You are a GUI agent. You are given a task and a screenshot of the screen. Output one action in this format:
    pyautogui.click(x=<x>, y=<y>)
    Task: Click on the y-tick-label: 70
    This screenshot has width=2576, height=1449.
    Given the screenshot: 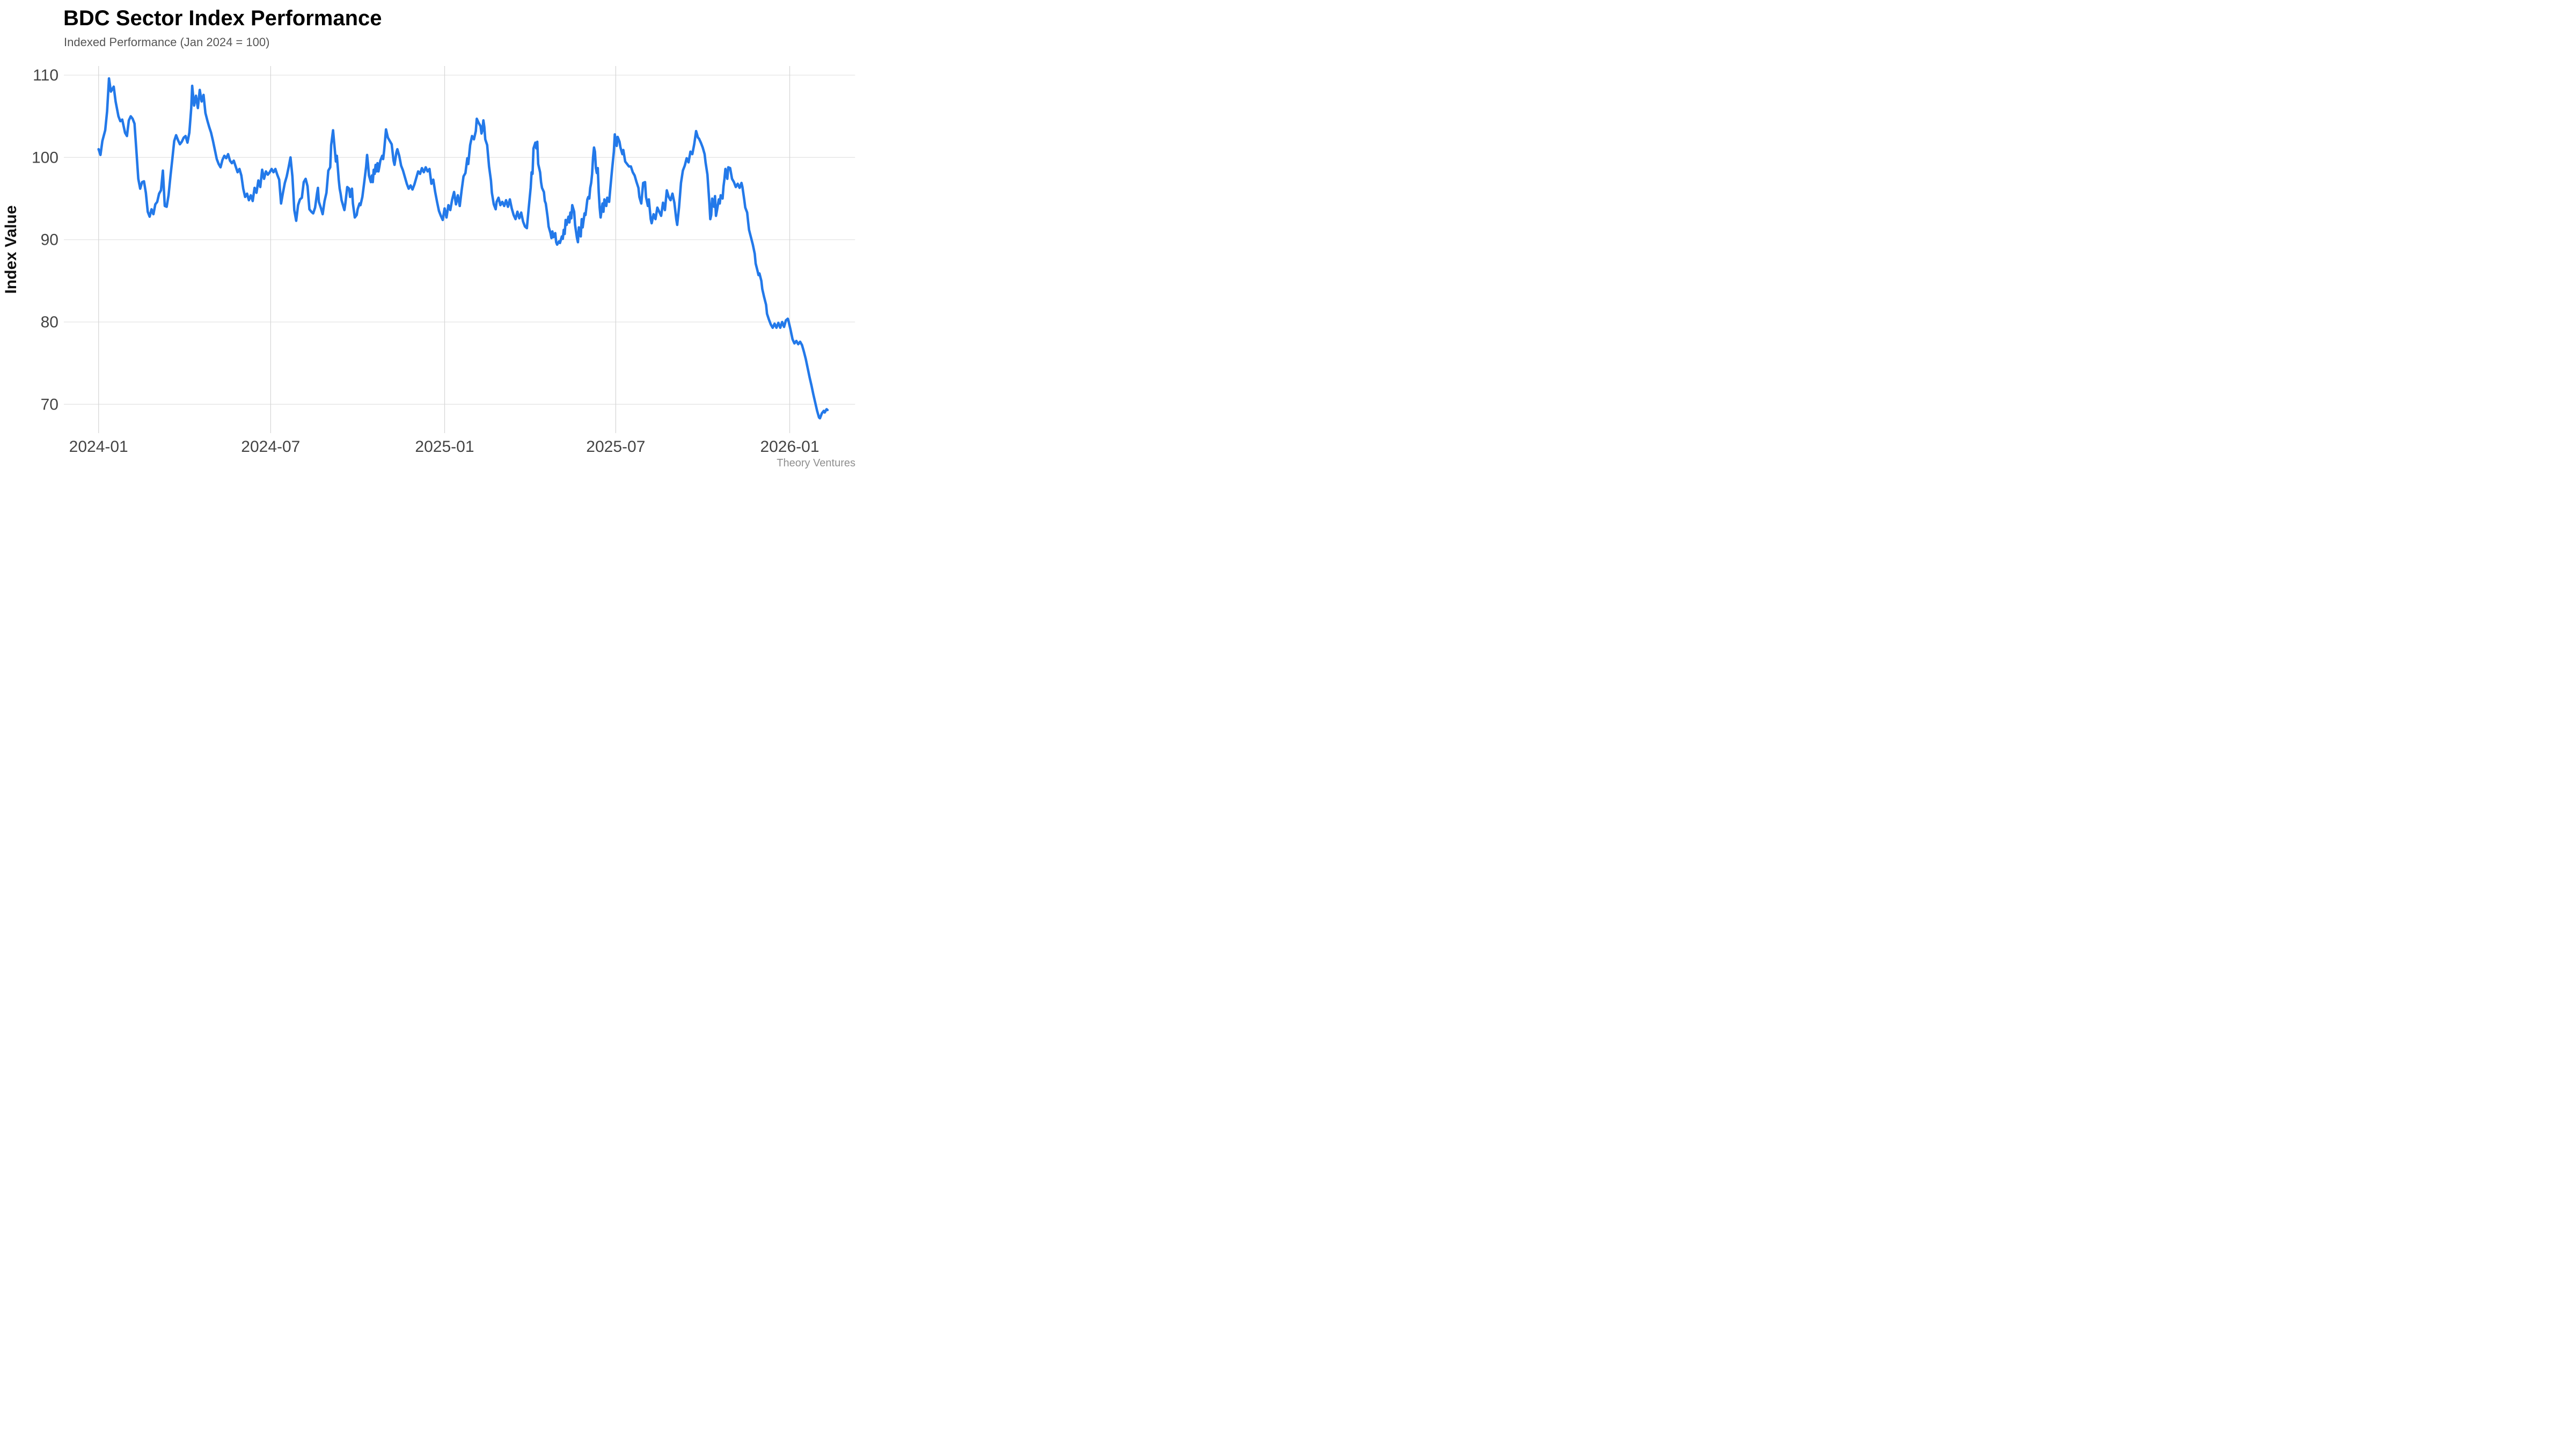 What is the action you would take?
    pyautogui.click(x=49, y=404)
    